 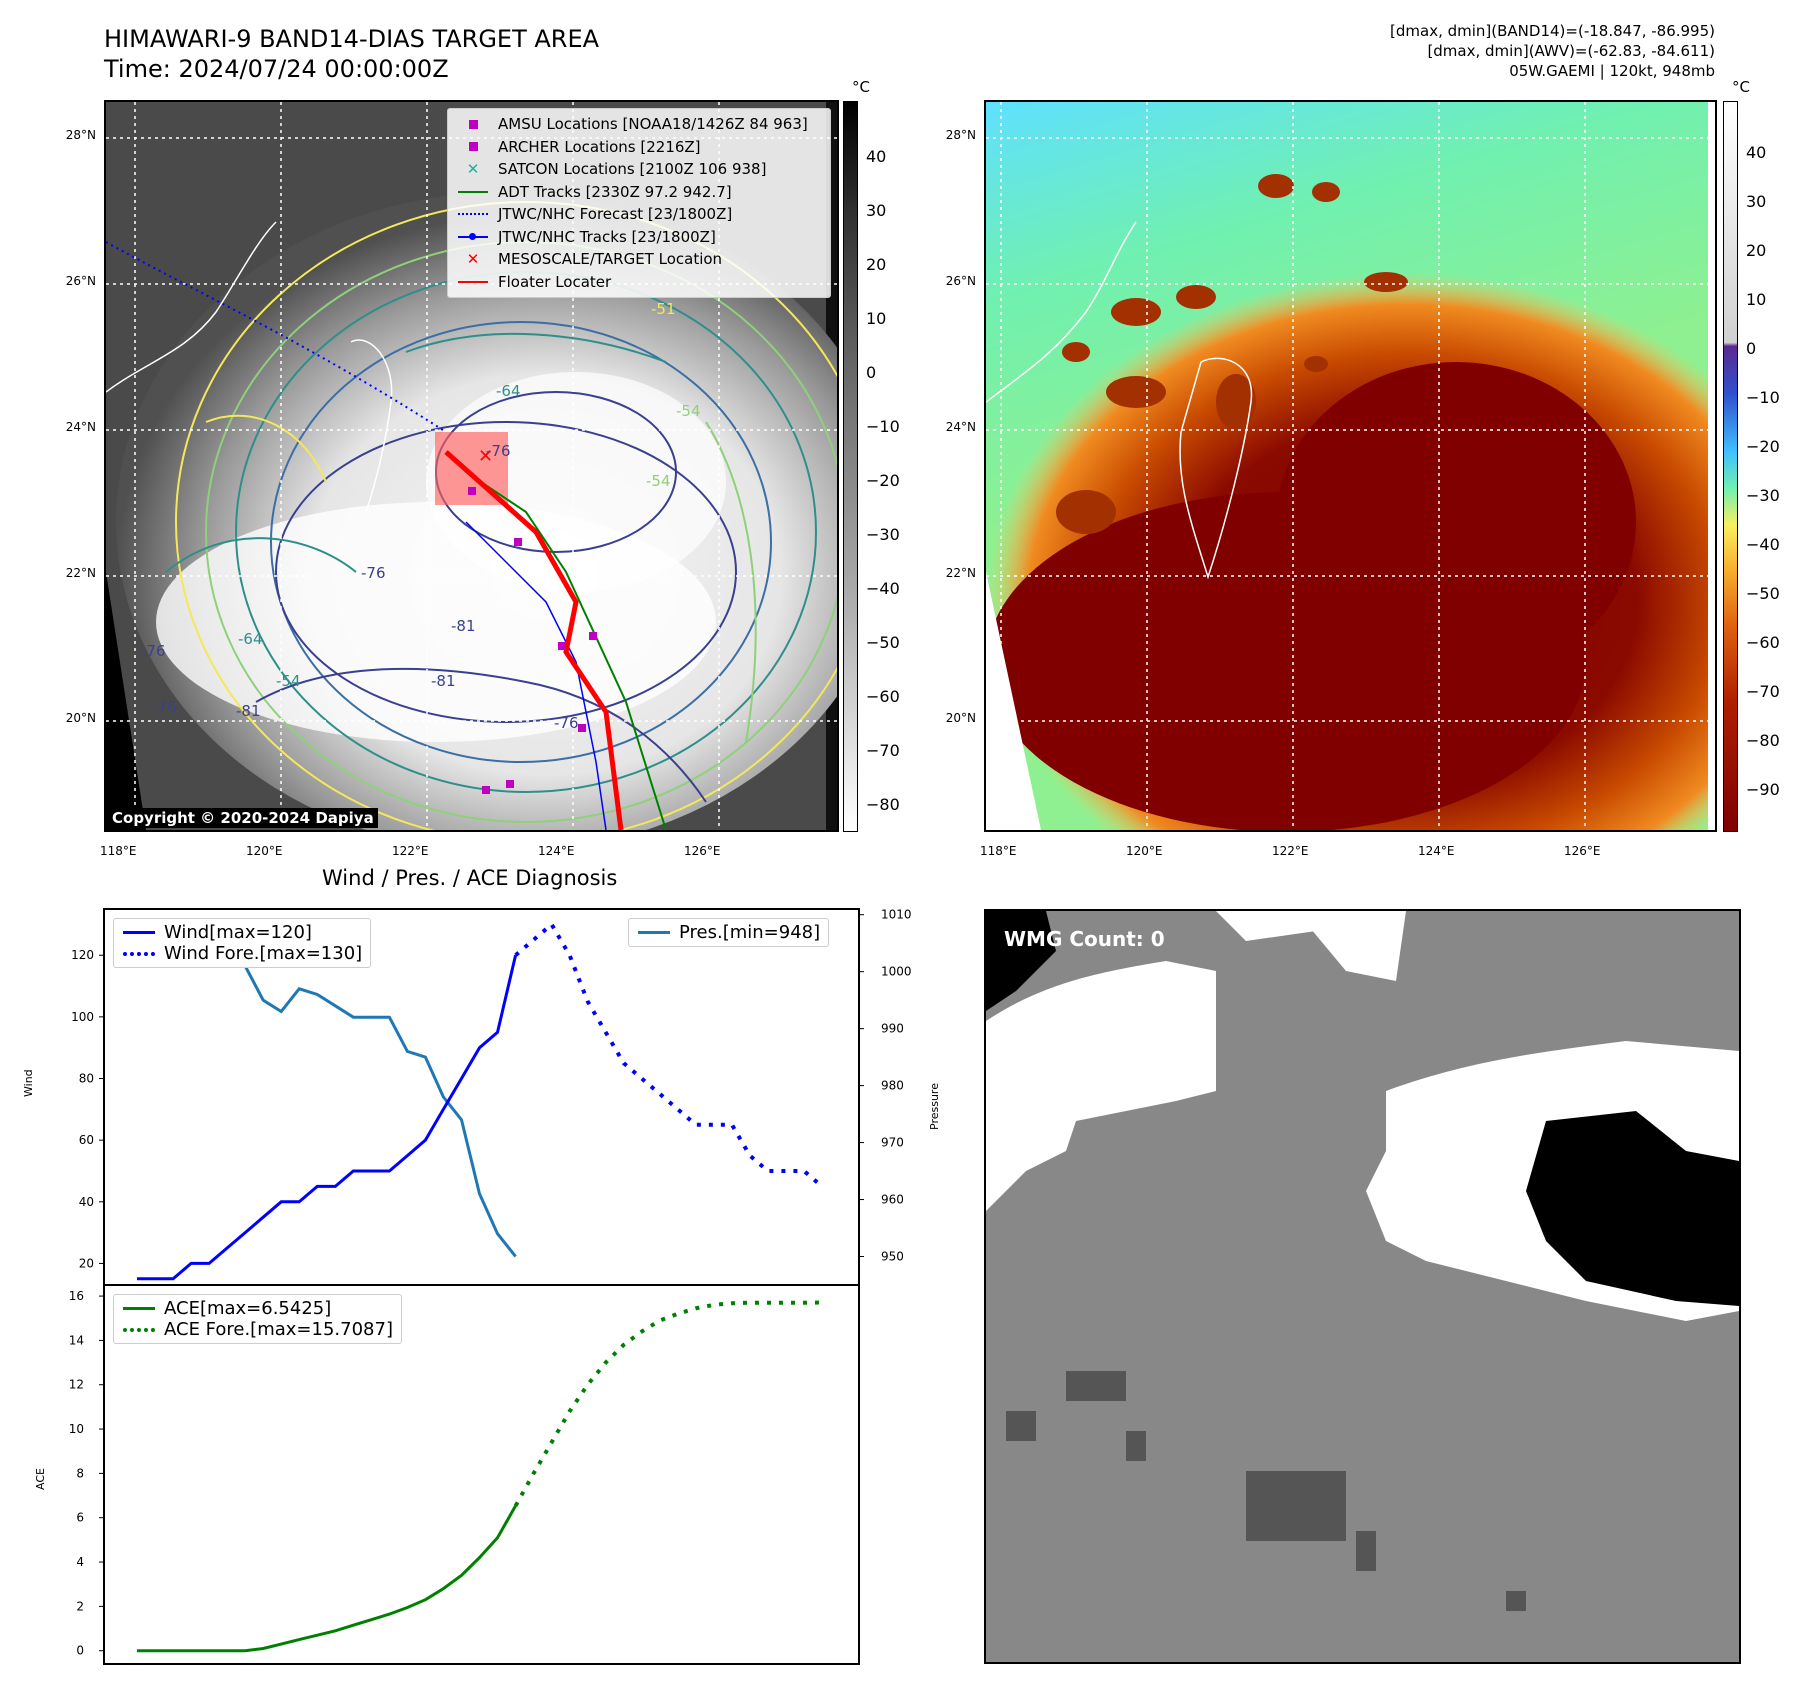 I want to click on wind-tick-label: 80, so click(x=86, y=1079).